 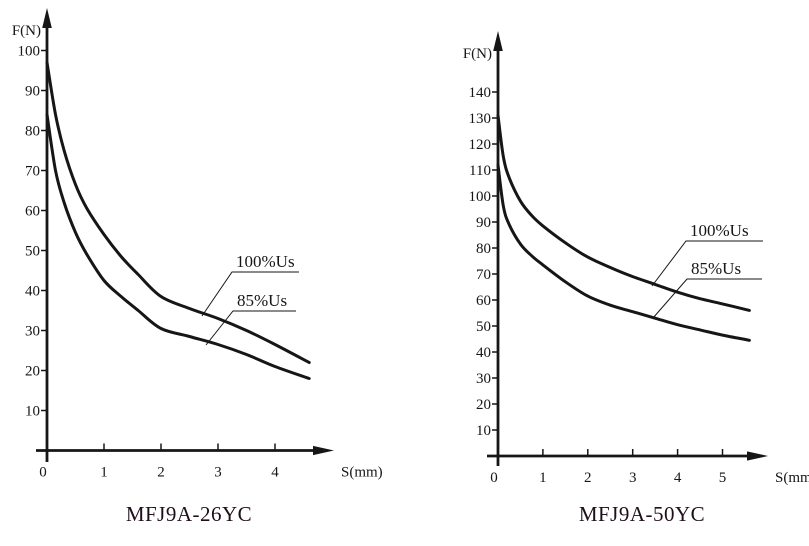 I want to click on curve-85pctus, so click(x=623, y=252).